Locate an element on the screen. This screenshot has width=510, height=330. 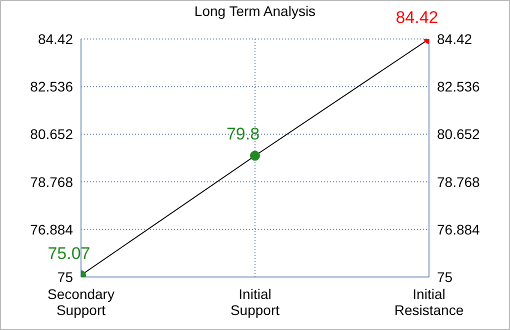
data-label: 84.42 is located at coordinates (417, 17).